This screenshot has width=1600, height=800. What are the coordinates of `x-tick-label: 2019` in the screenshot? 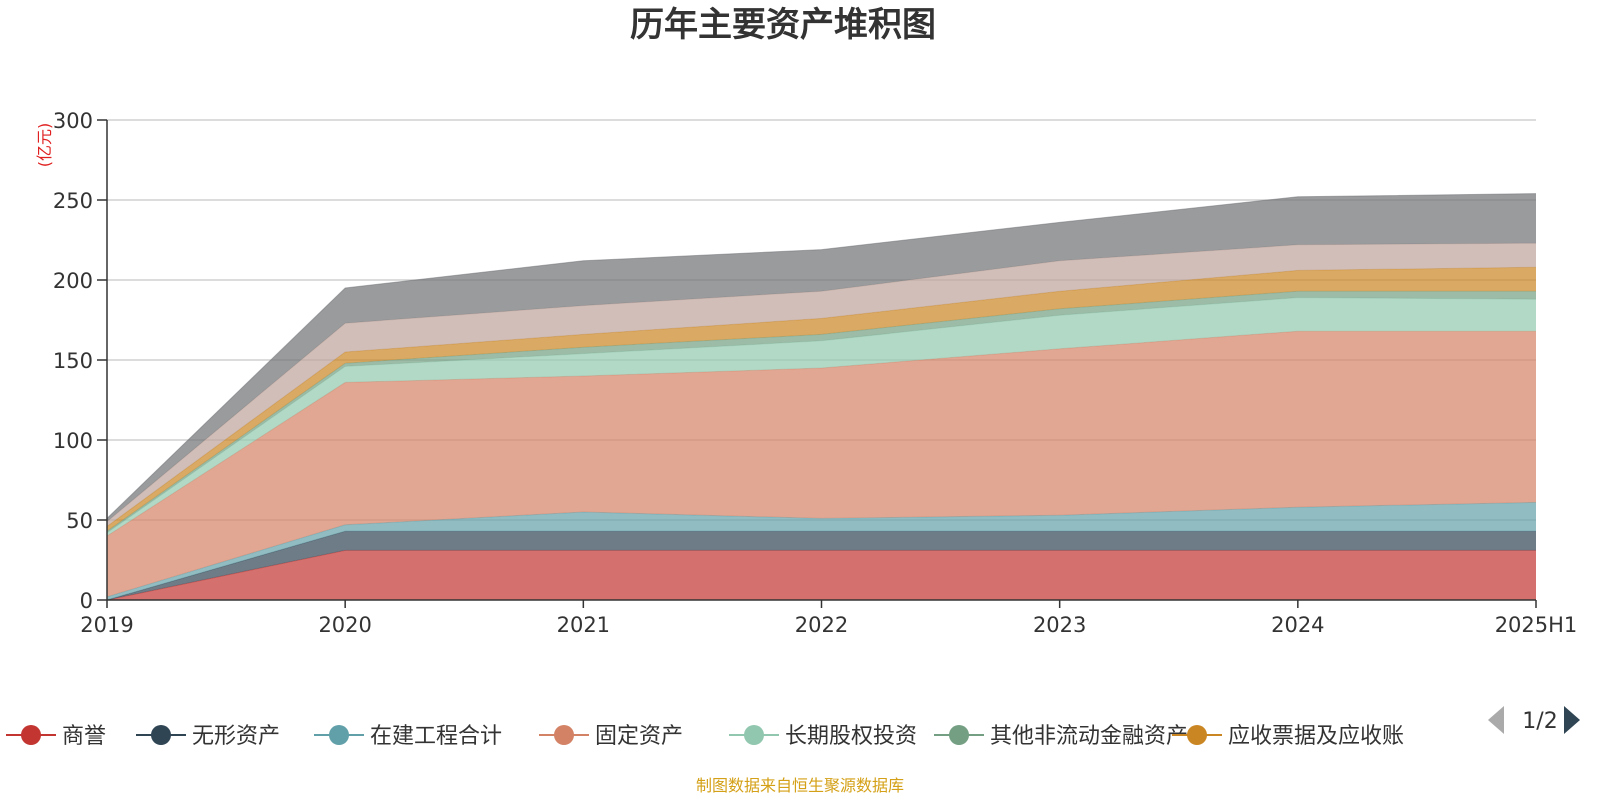 It's located at (106, 625).